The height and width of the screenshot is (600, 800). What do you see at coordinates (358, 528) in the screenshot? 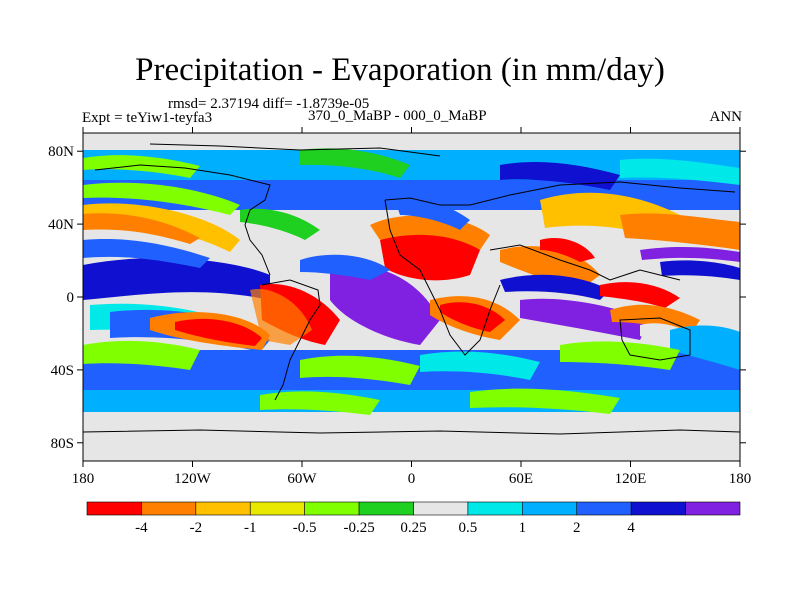
I see `colorbar-label: -0.25` at bounding box center [358, 528].